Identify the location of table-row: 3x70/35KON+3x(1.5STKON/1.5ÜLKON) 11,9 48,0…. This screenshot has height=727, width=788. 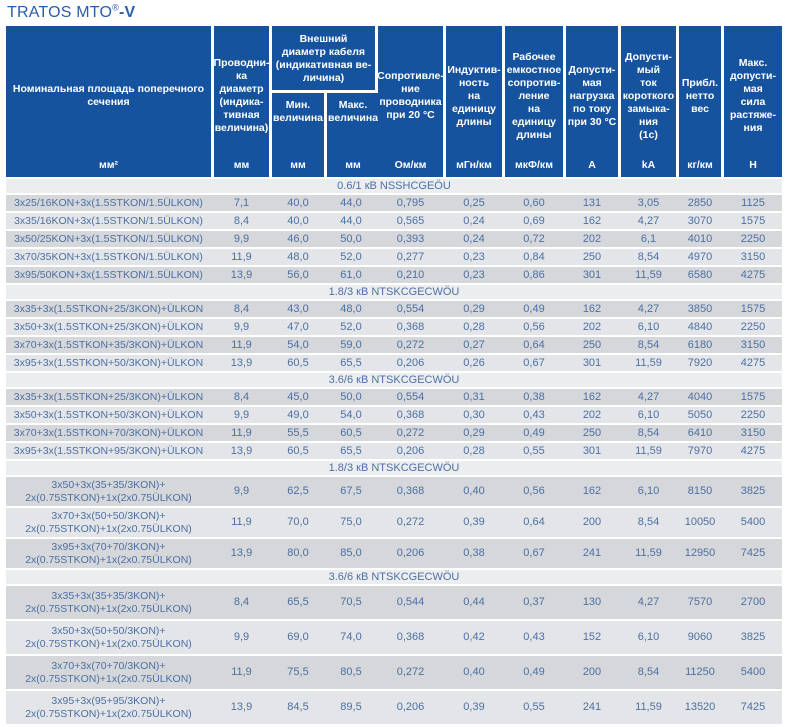
(394, 257).